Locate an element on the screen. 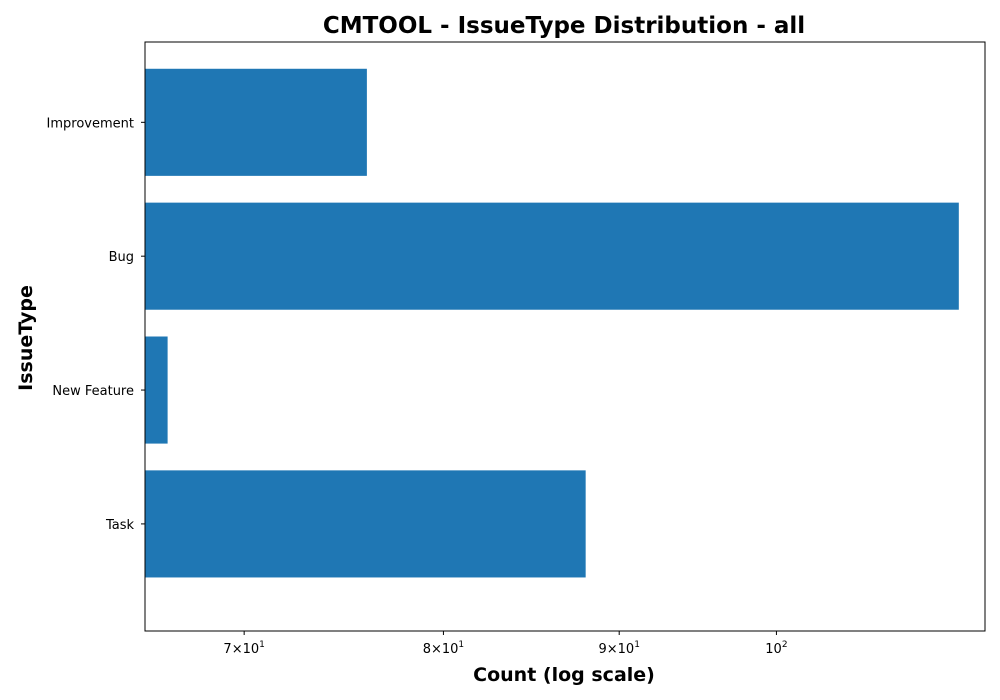  y-tick-label: New Feature is located at coordinates (93, 391).